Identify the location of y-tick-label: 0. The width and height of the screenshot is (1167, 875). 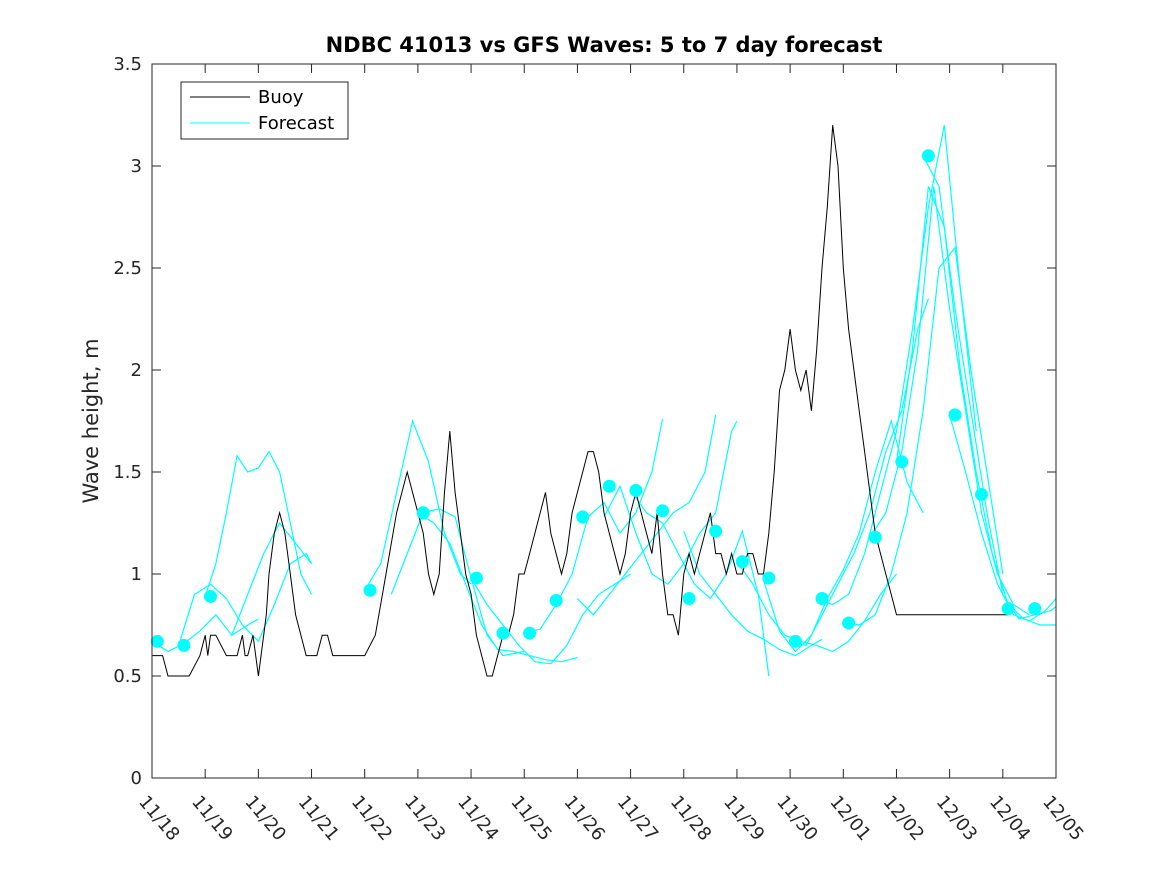
(136, 778).